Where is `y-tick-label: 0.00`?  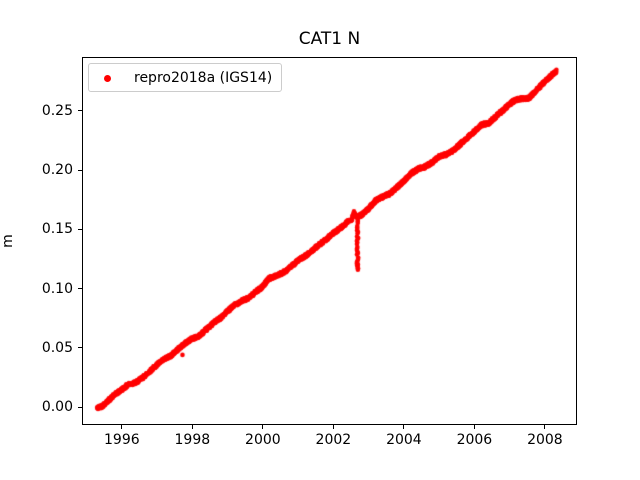
y-tick-label: 0.00 is located at coordinates (57, 407).